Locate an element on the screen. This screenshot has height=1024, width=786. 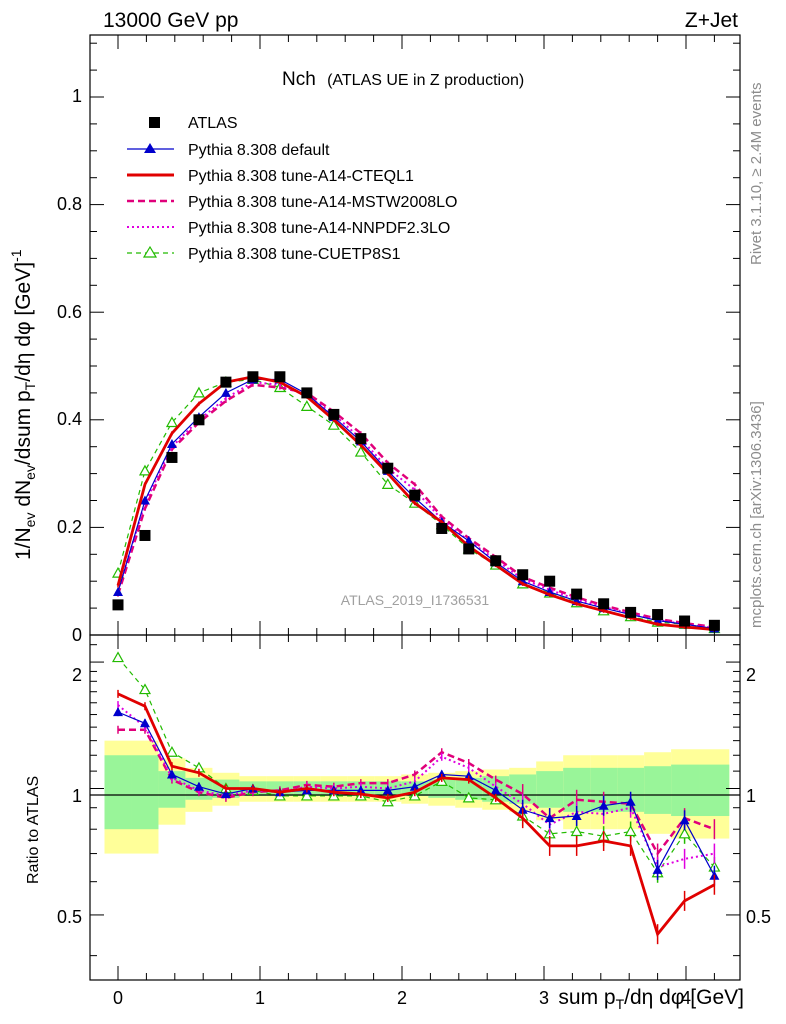
ratio-y-tick-label-right: 2 is located at coordinates (751, 675).